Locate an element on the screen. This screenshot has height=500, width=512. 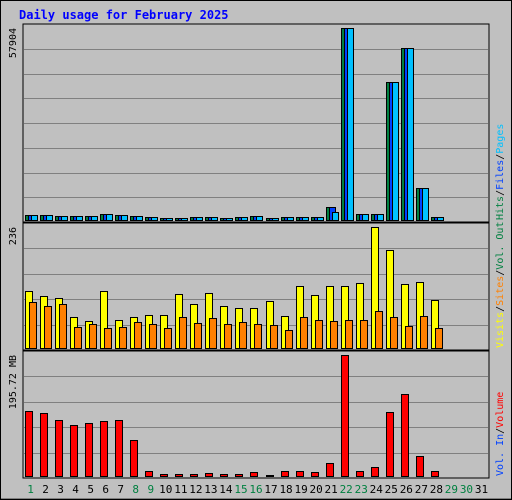
day-label-24: 24 is located at coordinates (377, 489).